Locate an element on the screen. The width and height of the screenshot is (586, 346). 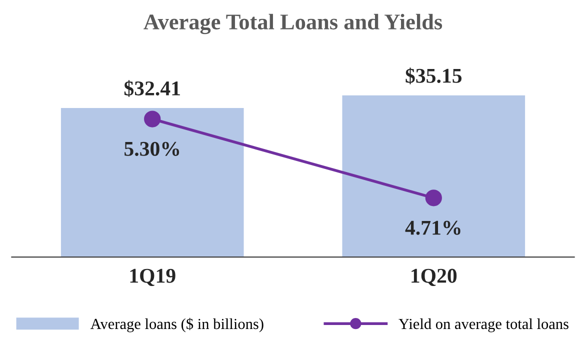
x-tick-label: 1Q20 is located at coordinates (434, 277).